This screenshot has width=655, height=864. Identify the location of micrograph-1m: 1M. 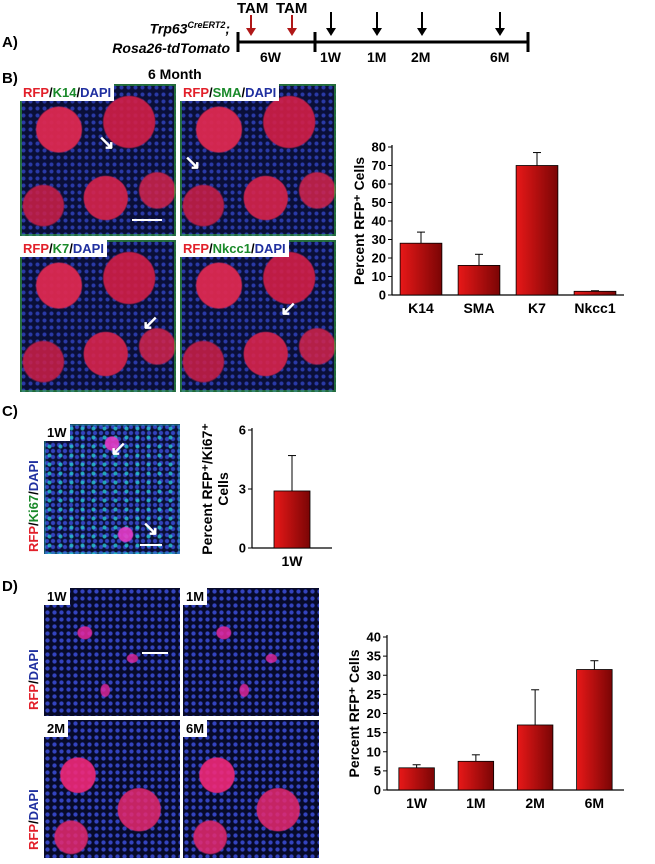
(251, 652).